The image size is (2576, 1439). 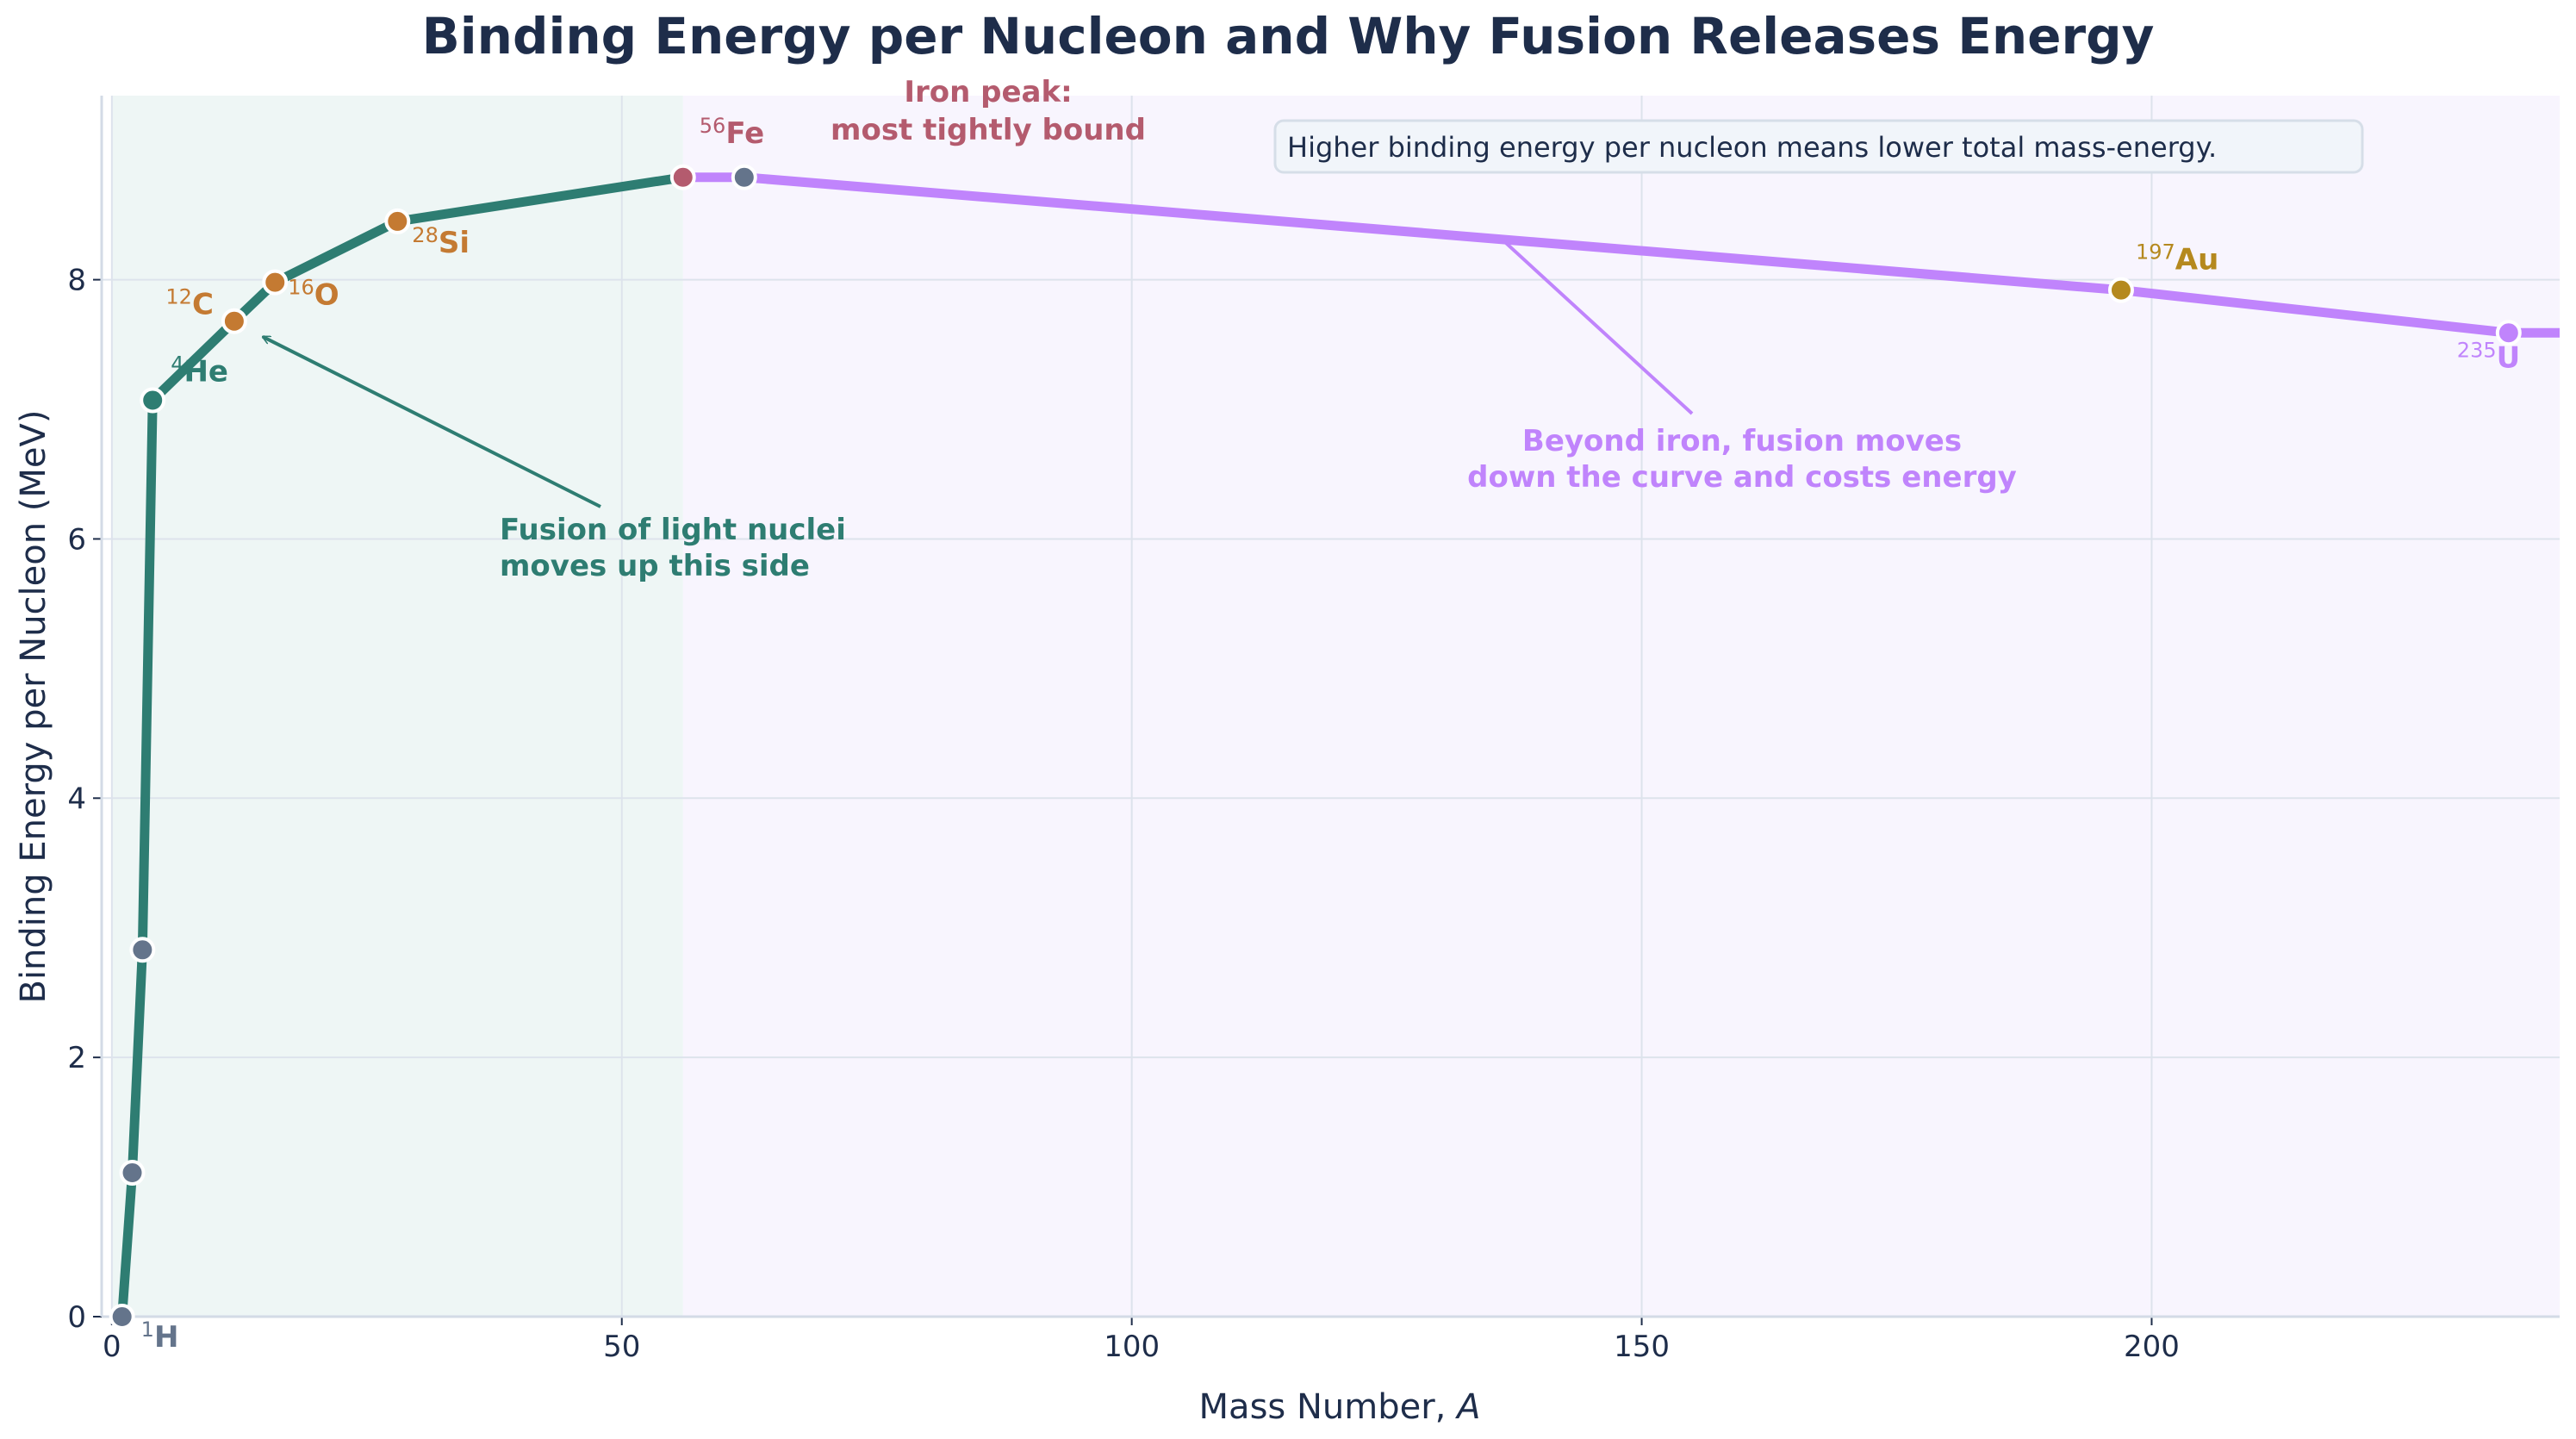 I want to click on isotope-symbol: H, so click(x=166, y=1337).